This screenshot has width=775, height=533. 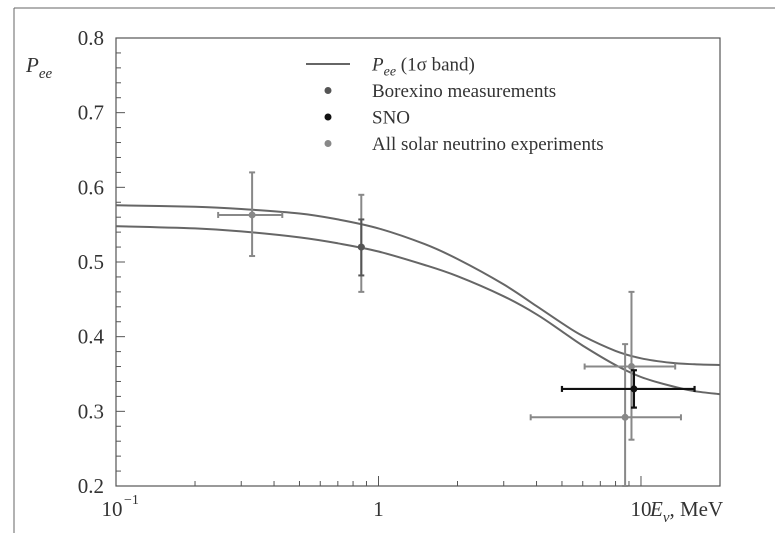 I want to click on y-axis-label: Pee, so click(x=38, y=67).